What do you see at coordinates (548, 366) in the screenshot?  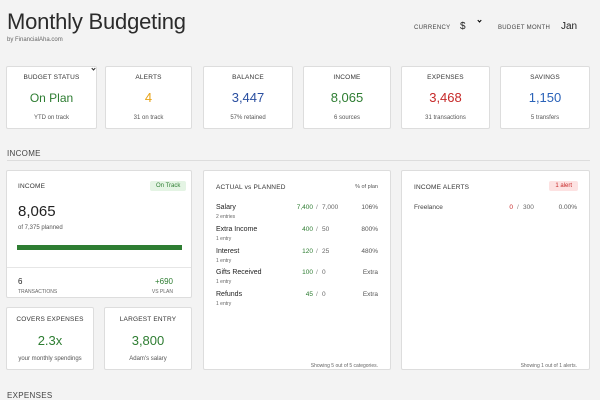 I see `panel-footer: Showing 1 out of 1 alerts.` at bounding box center [548, 366].